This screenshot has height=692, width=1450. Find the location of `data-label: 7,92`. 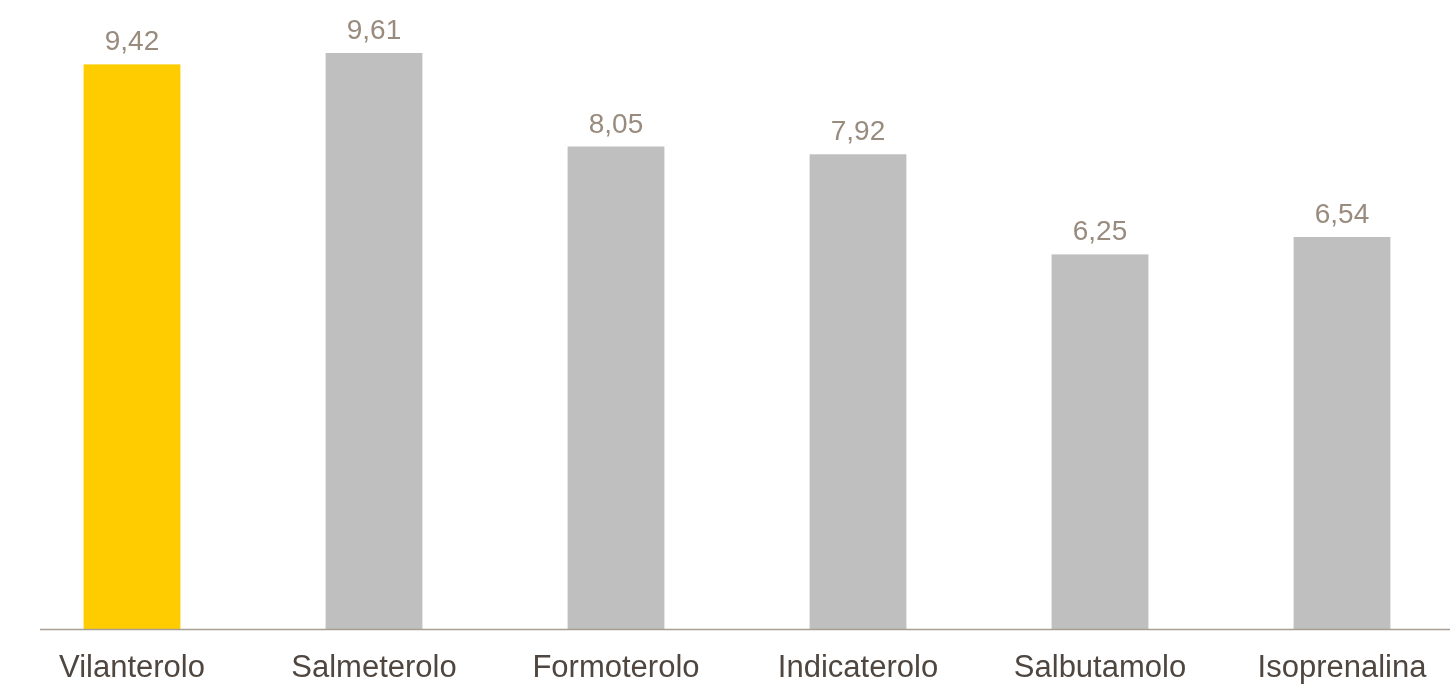

data-label: 7,92 is located at coordinates (858, 131).